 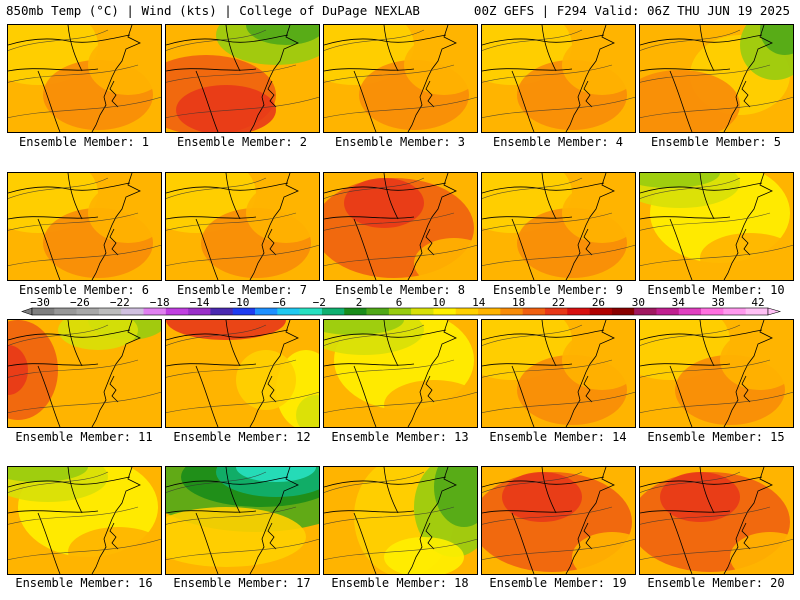 I want to click on colorbar-tick-label: 18, so click(x=518, y=302).